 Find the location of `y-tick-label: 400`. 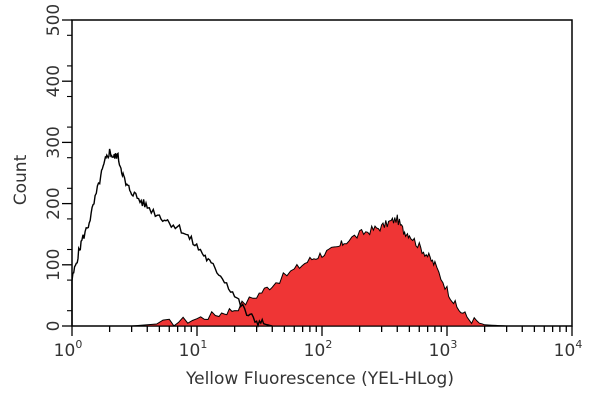

y-tick-label: 400 is located at coordinates (54, 81).